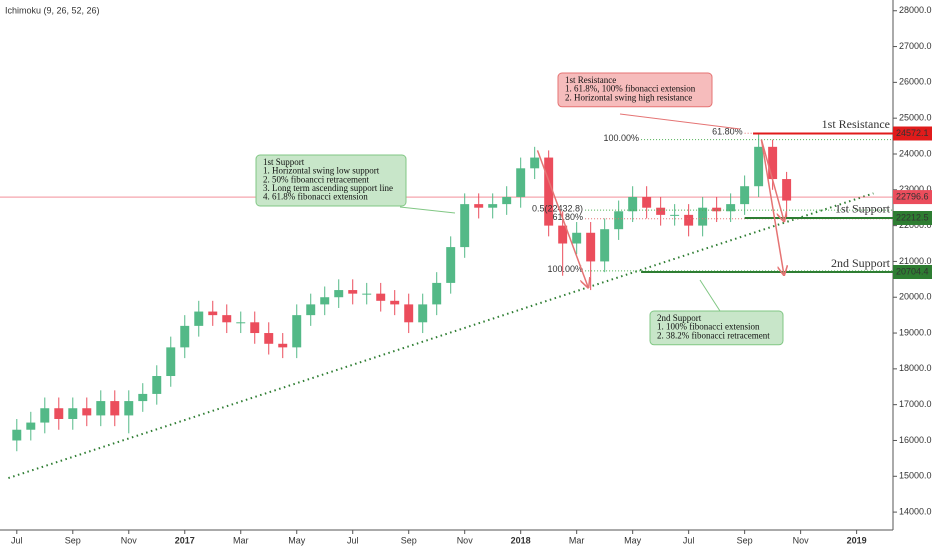  What do you see at coordinates (915, 440) in the screenshot?
I see `y-tick-label: 16000.0` at bounding box center [915, 440].